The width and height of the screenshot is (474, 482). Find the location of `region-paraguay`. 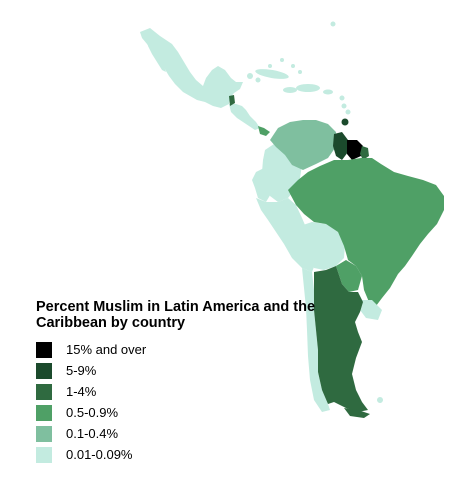

region-paraguay is located at coordinates (349, 276).